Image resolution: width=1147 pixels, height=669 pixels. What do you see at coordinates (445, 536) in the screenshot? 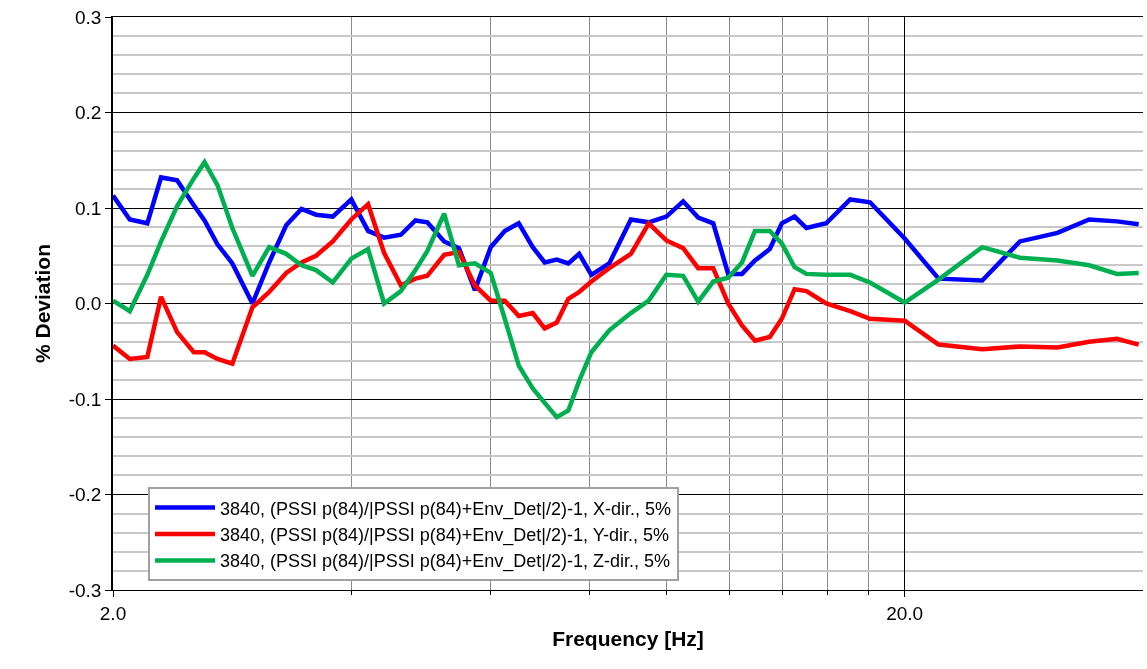
I see `legend-label: 3840, (PSSI p(84)/|PSSI p(84)+Env_Det|/2)-1, Y-dir., 5%` at bounding box center [445, 536].